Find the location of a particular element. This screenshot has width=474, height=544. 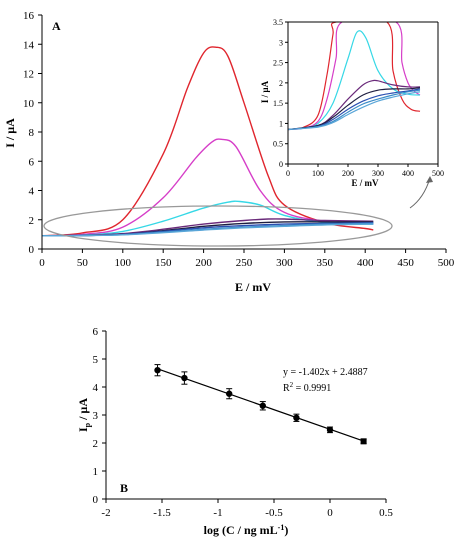

y-tick-label: 10 is located at coordinates (29, 104).